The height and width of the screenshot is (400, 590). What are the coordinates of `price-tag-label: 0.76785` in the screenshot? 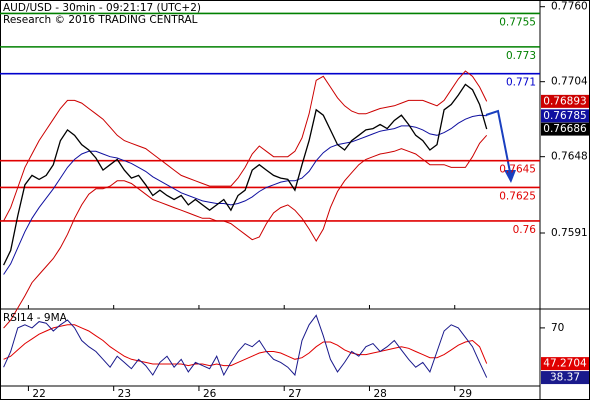 It's located at (564, 116).